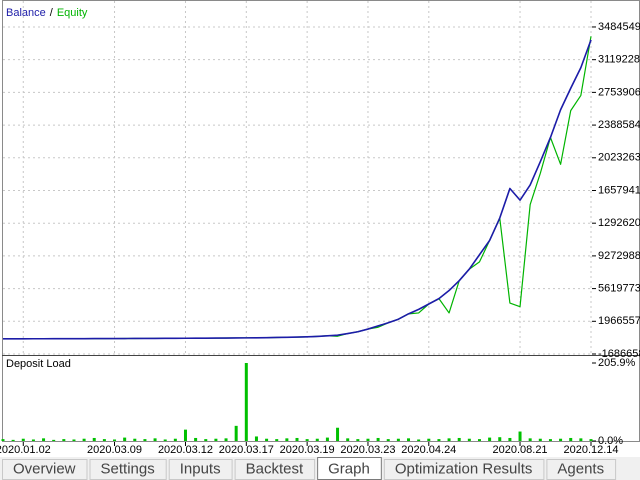 Image resolution: width=640 pixels, height=480 pixels. I want to click on tab: Settings, so click(128, 469).